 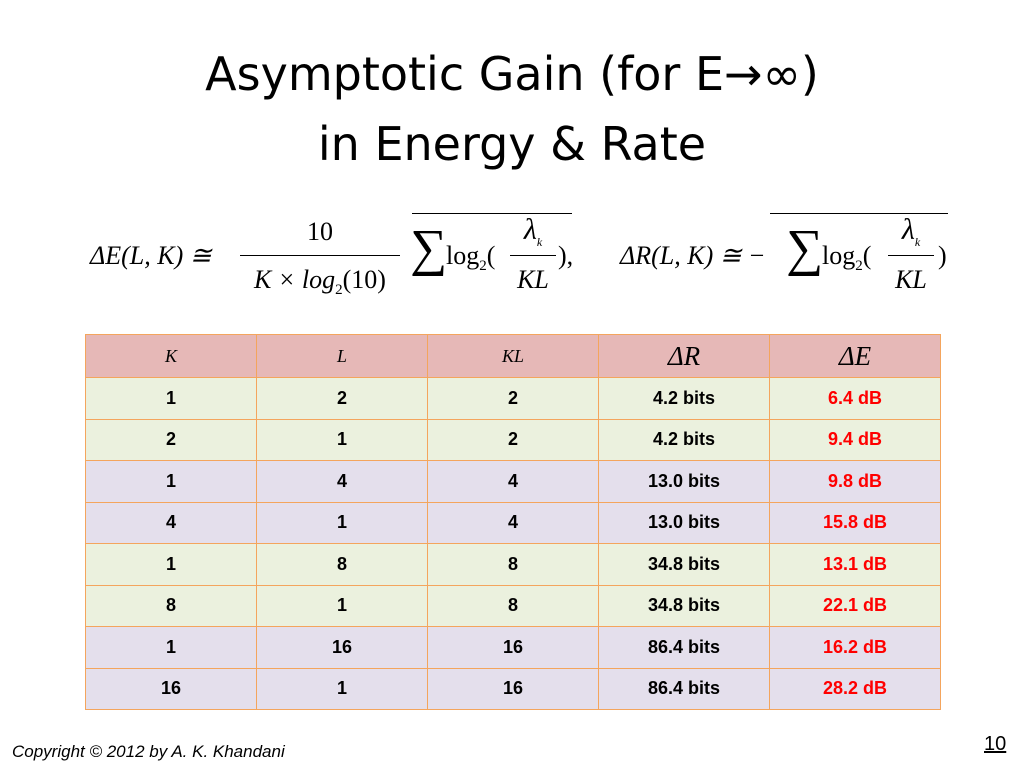 What do you see at coordinates (512, 143) in the screenshot?
I see `title-line-2: in Energy & Rate` at bounding box center [512, 143].